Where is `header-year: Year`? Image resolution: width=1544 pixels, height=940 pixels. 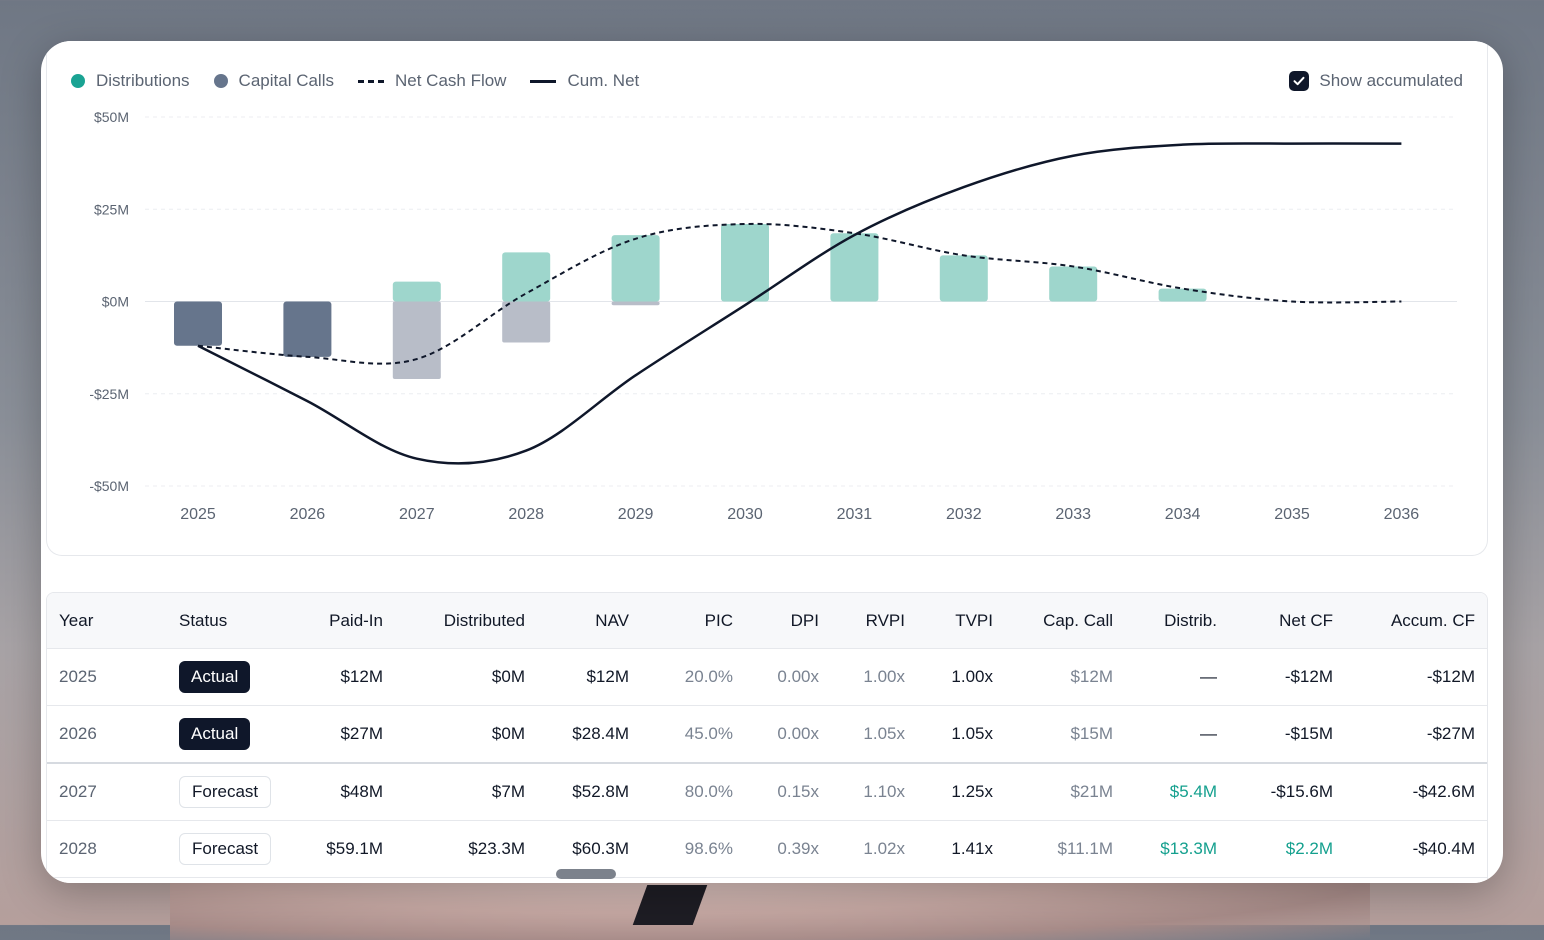 header-year: Year is located at coordinates (107, 621).